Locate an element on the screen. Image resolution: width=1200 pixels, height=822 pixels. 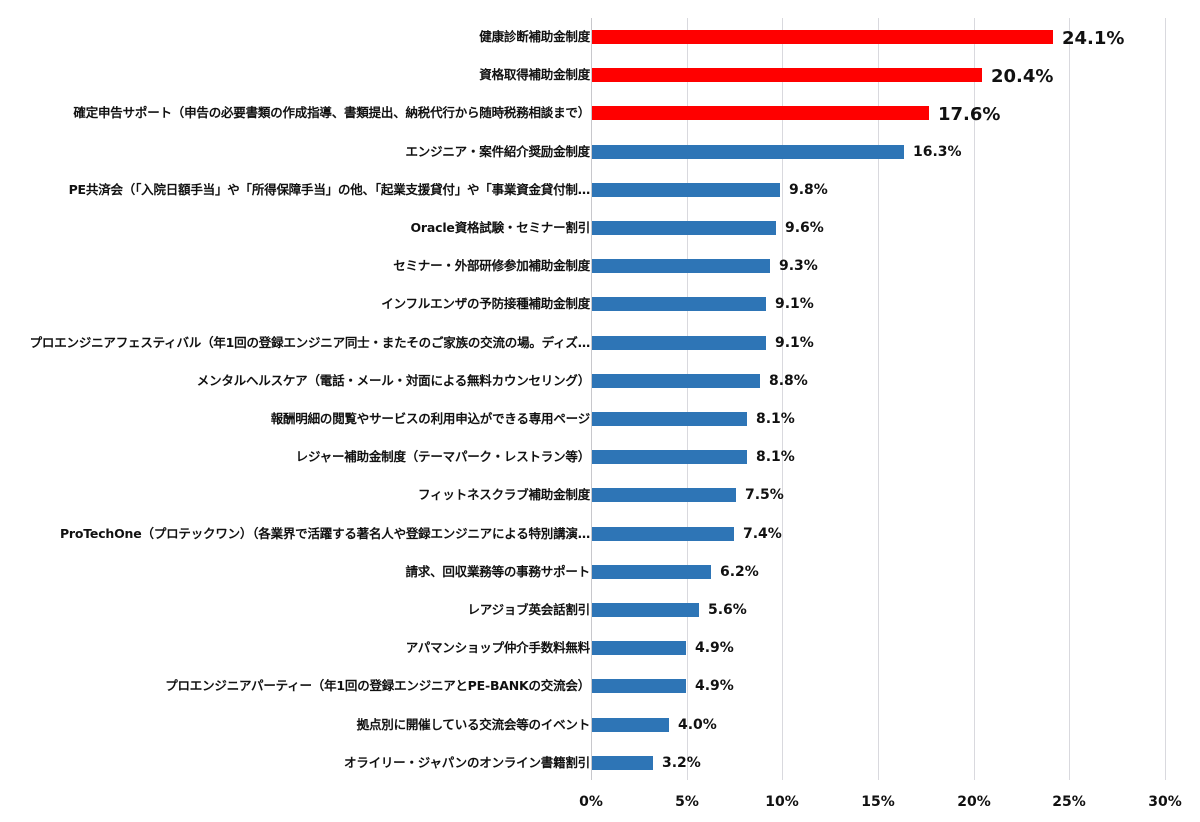
category-label: 資格取得補助金制度 is located at coordinates (534, 74).